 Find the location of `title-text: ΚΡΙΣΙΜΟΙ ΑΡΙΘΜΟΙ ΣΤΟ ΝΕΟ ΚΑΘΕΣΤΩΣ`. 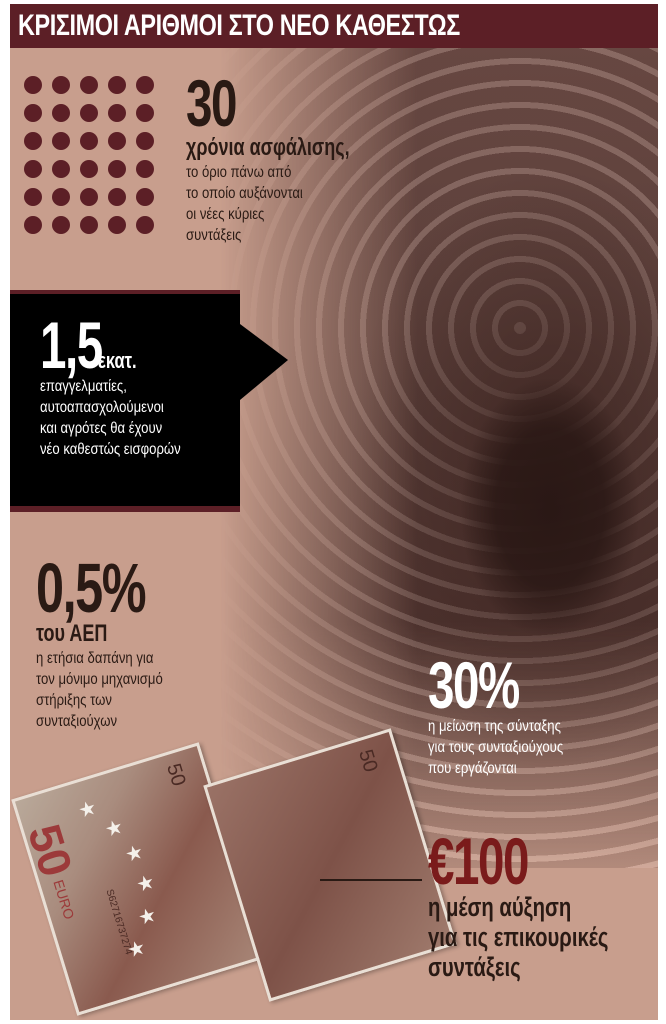

title-text: ΚΡΙΣΙΜΟΙ ΑΡΙΘΜΟΙ ΣΤΟ ΝΕΟ ΚΑΘΕΣΤΩΣ is located at coordinates (239, 25).